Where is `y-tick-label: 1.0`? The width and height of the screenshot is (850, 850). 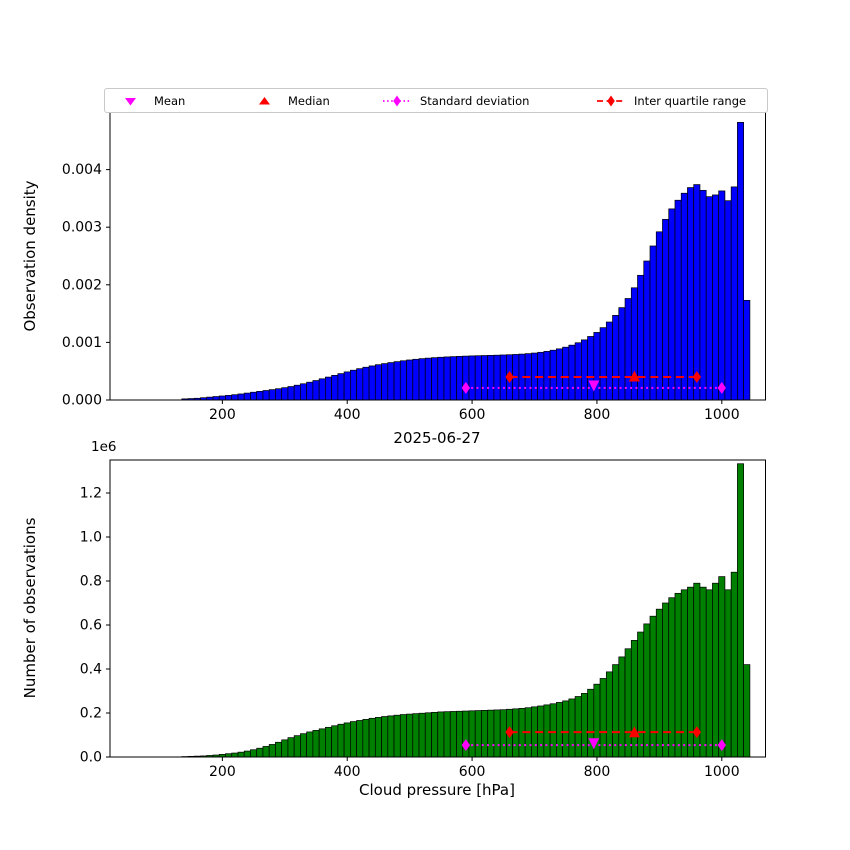
y-tick-label: 1.0 is located at coordinates (91, 538).